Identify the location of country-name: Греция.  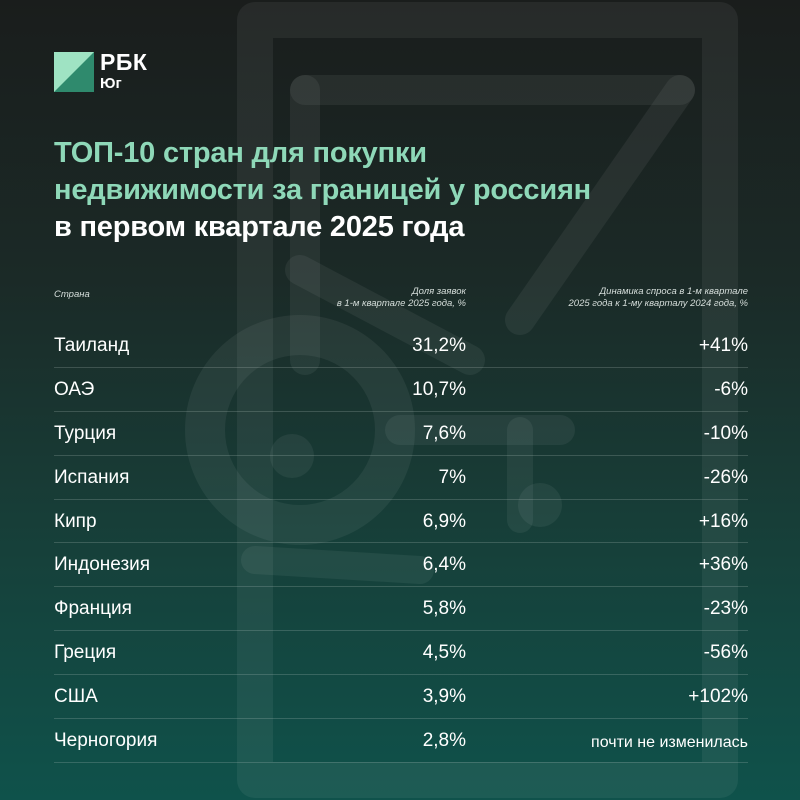
(85, 653).